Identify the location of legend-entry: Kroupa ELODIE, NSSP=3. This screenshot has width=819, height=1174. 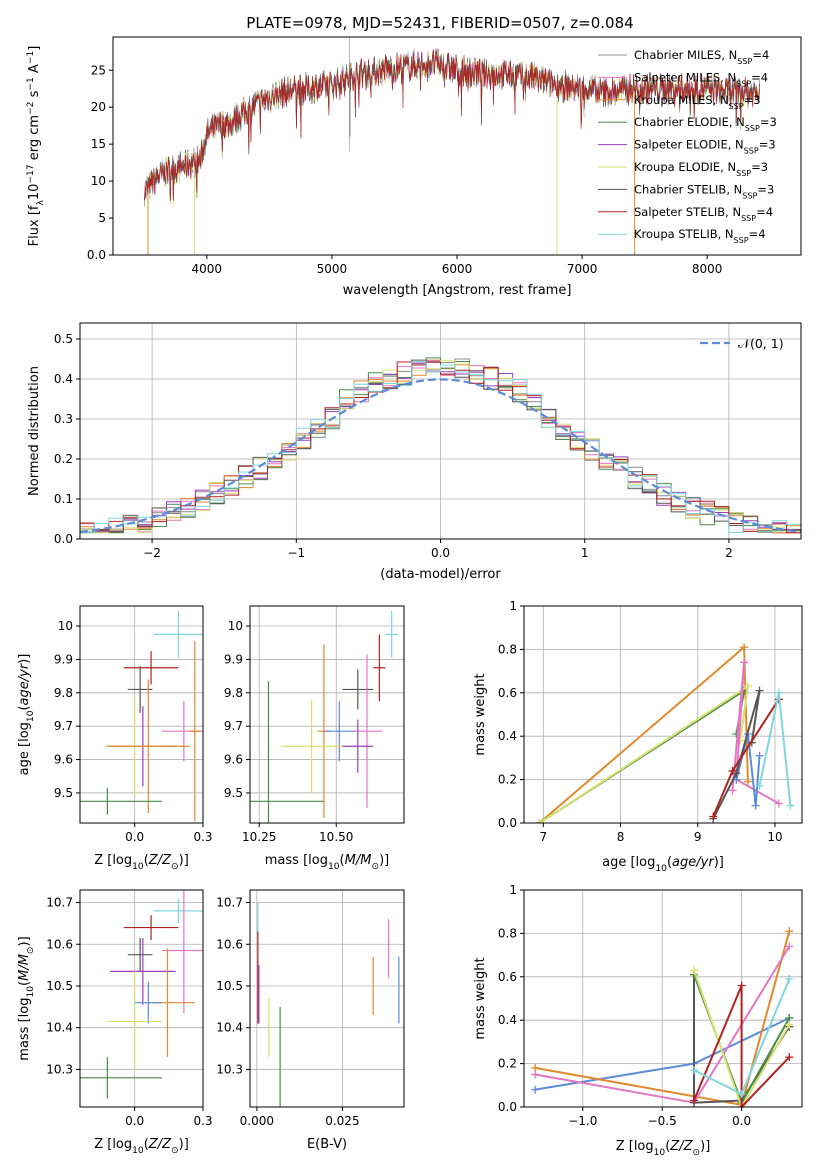
(701, 169).